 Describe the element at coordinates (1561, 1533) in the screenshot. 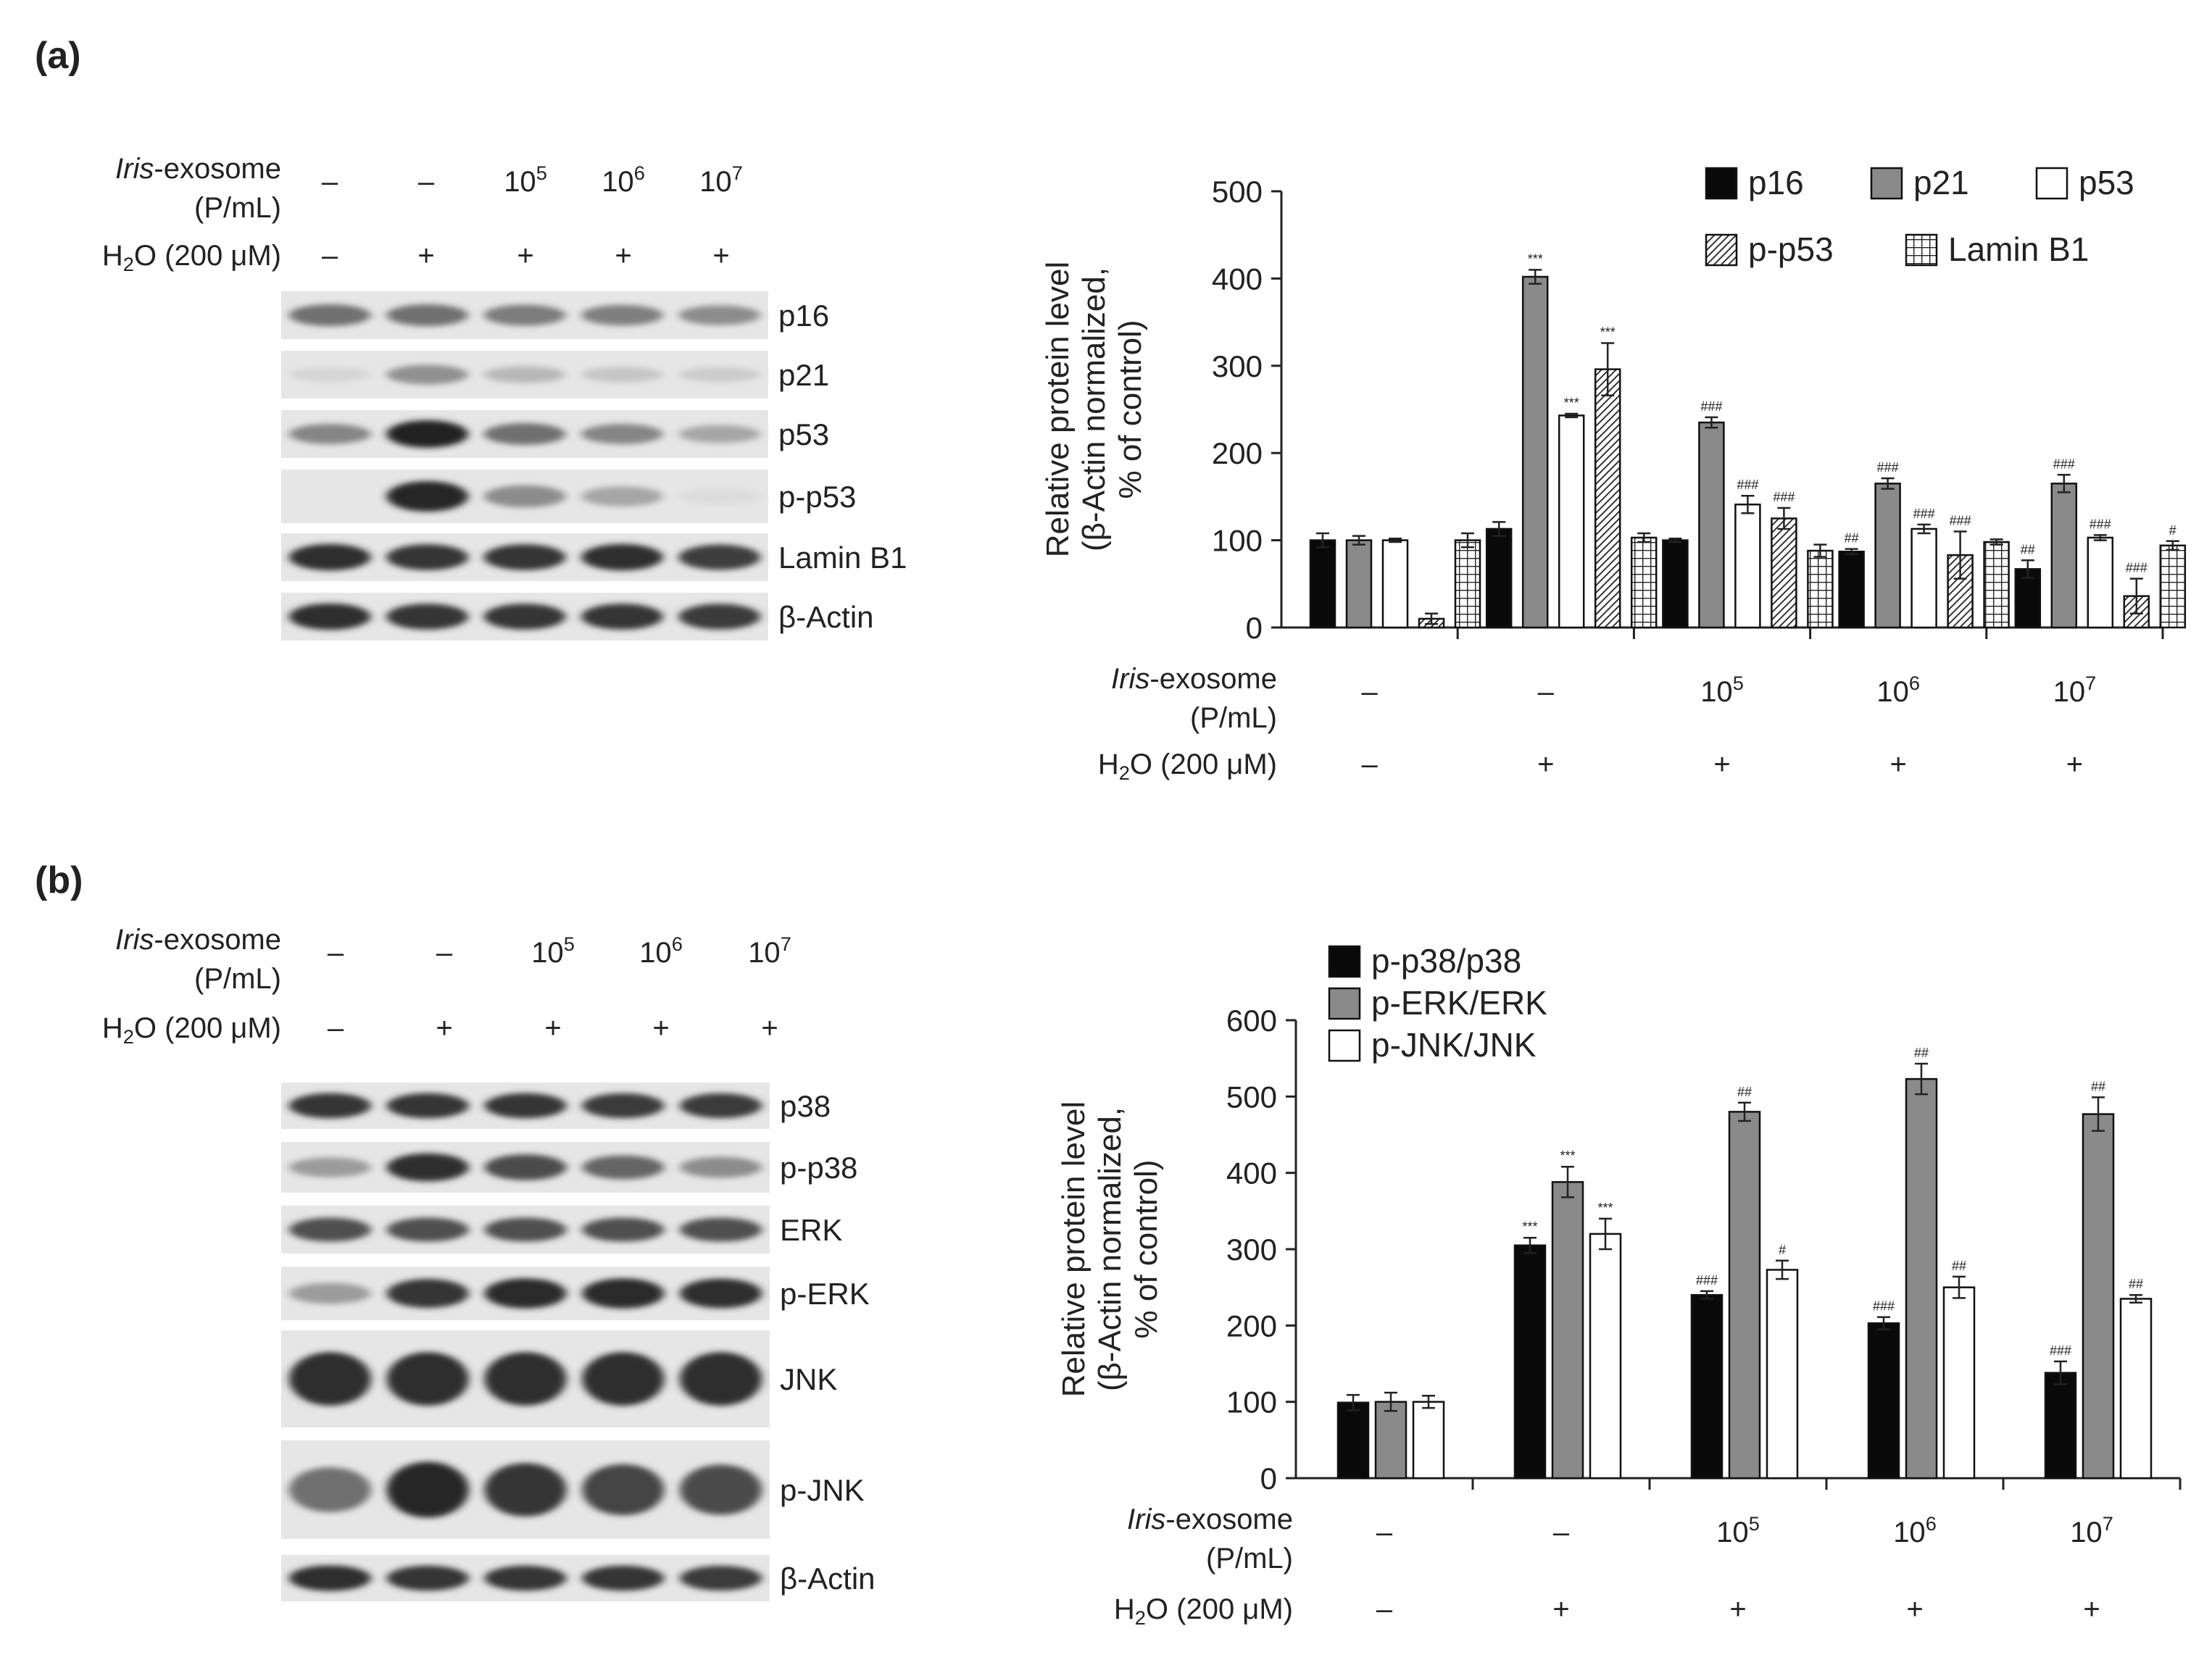

I see `chart-b-exosome-value: –` at that location.